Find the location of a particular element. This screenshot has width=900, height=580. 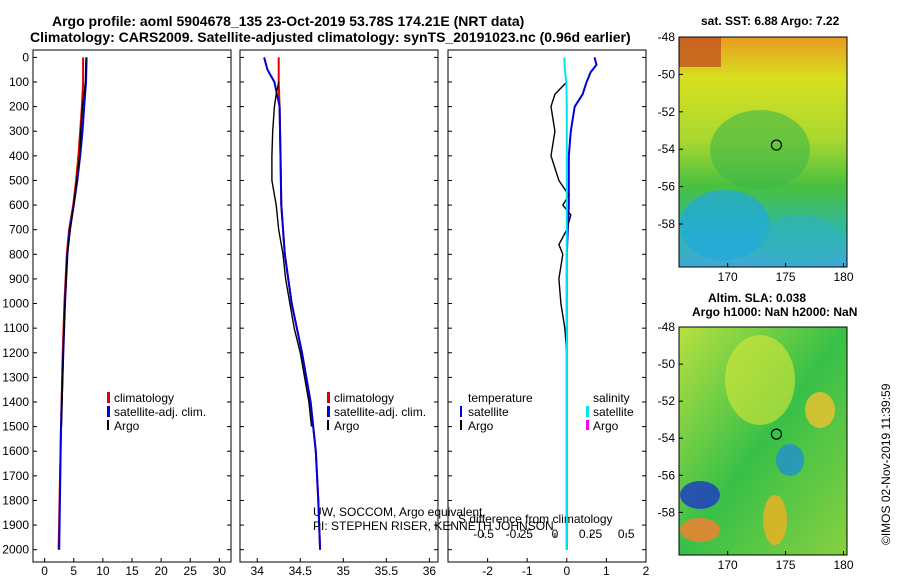

legend-climatology: climatology is located at coordinates (144, 398).